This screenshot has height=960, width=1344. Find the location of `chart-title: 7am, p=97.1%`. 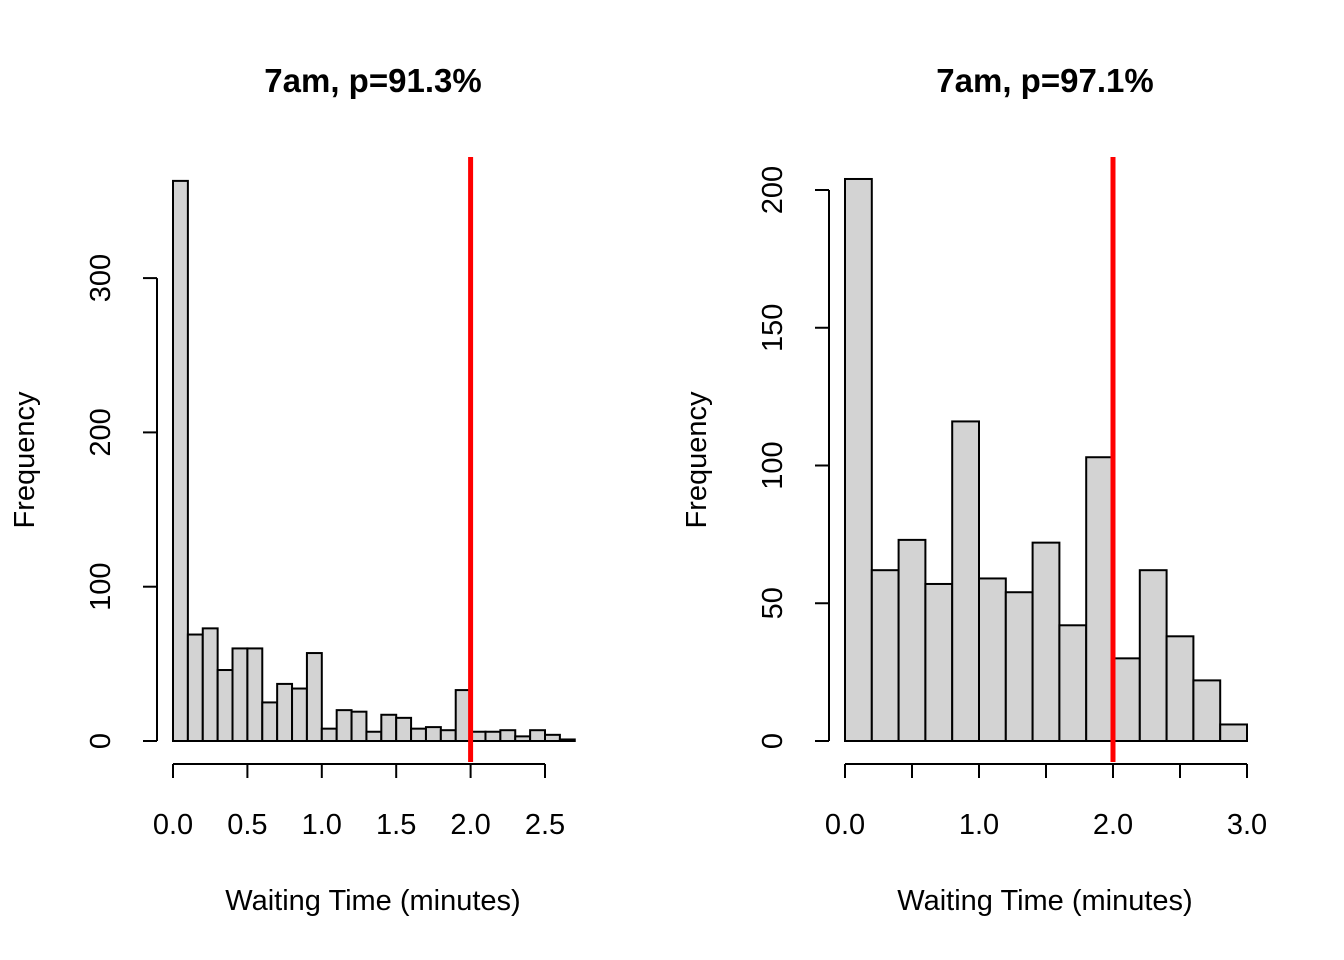

chart-title: 7am, p=97.1% is located at coordinates (1044, 80).